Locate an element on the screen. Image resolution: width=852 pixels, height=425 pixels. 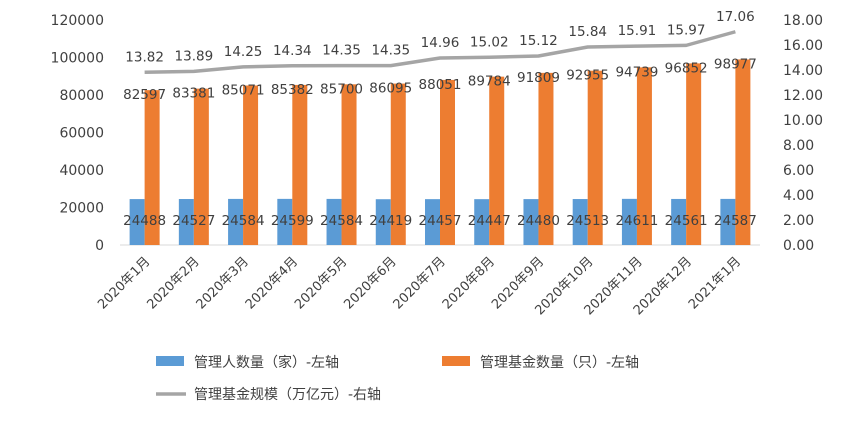
data-label-fund-count: 83381 is located at coordinates (193, 94).